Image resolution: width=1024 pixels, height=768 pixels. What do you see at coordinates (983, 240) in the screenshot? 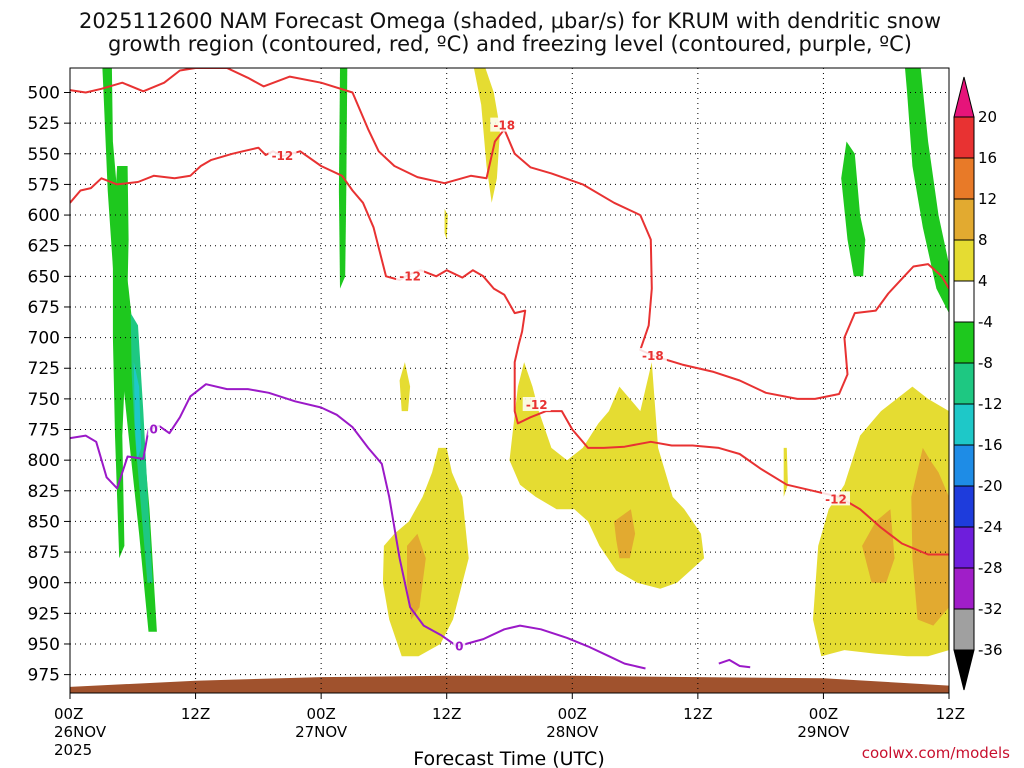
I see `colorbar-label: 8` at bounding box center [983, 240].